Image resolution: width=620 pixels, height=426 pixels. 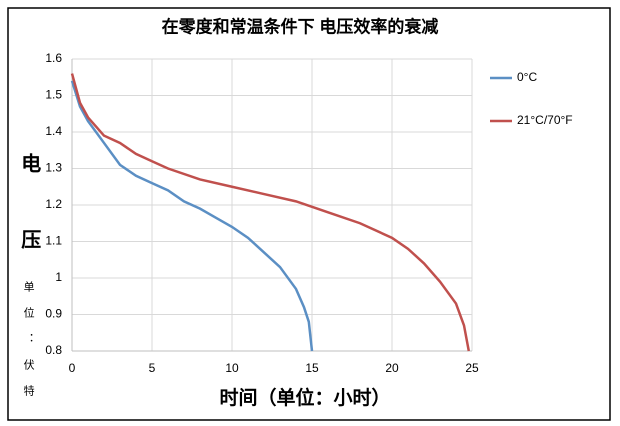 What do you see at coordinates (232, 368) in the screenshot?
I see `x-tick-label: 10` at bounding box center [232, 368].